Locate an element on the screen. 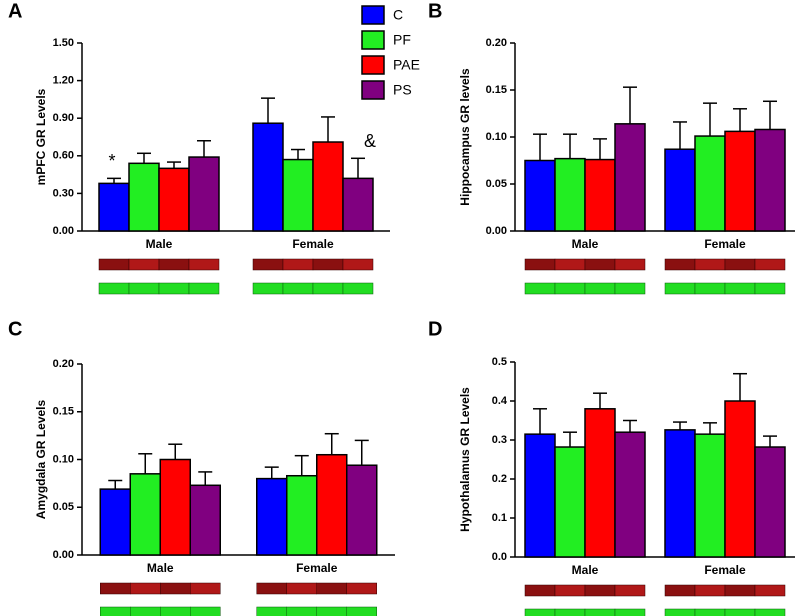 The width and height of the screenshot is (800, 616). y-tick-label: 0.0 is located at coordinates (499, 557).